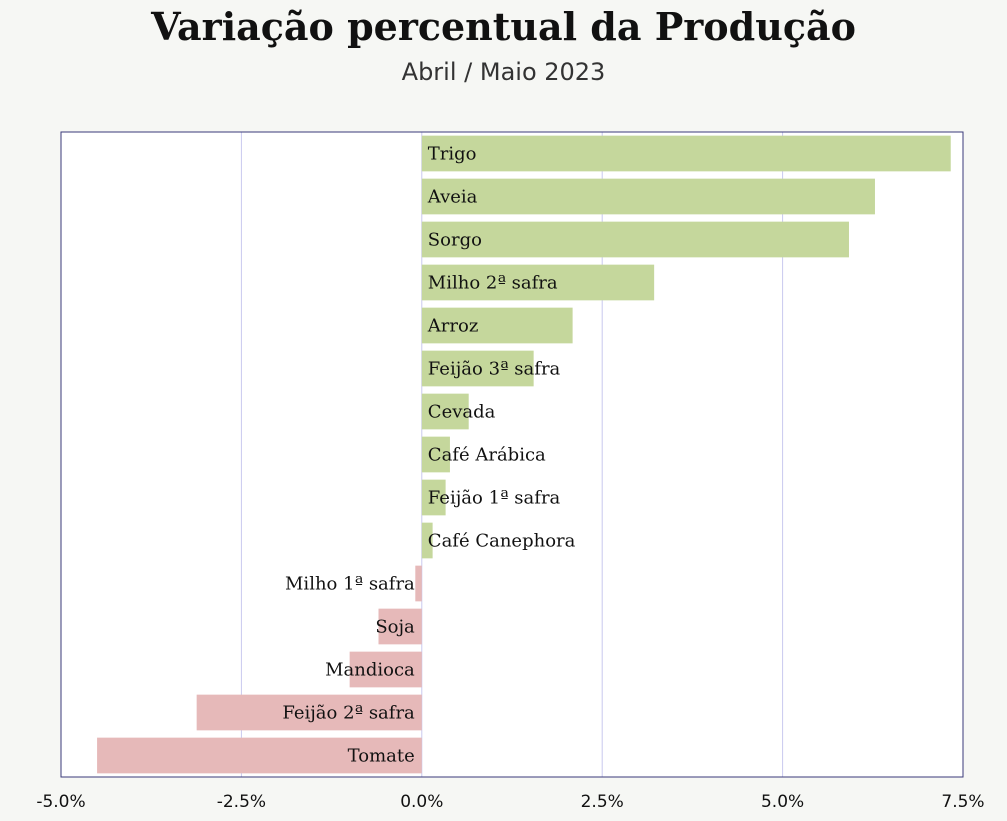 This screenshot has height=821, width=1007. What do you see at coordinates (503, 72) in the screenshot?
I see `chart-subtitle: Abril / Maio 2023` at bounding box center [503, 72].